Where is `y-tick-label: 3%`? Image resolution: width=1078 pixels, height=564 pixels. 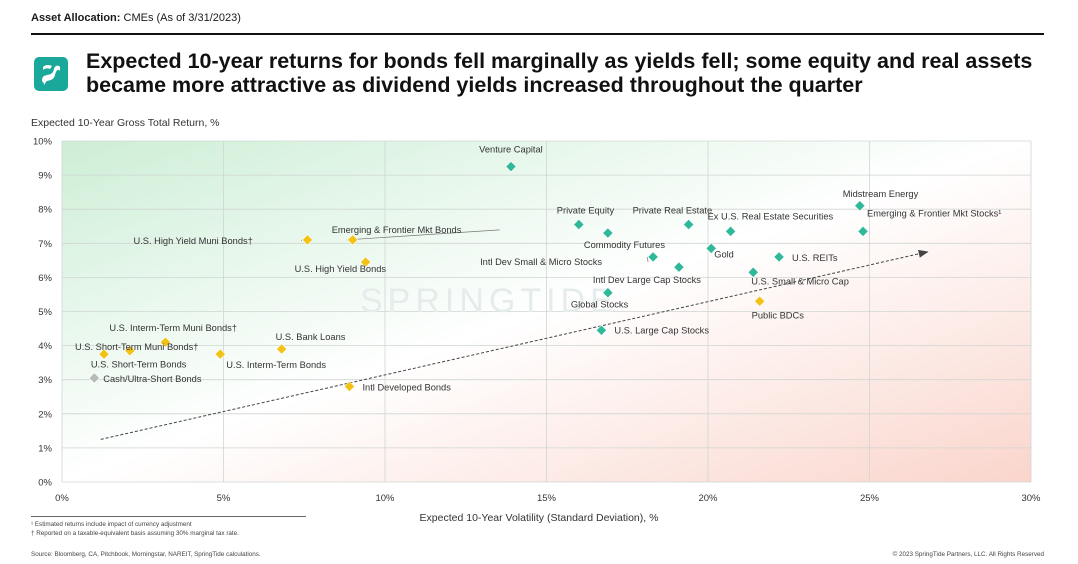
y-tick-label: 3% is located at coordinates (45, 380).